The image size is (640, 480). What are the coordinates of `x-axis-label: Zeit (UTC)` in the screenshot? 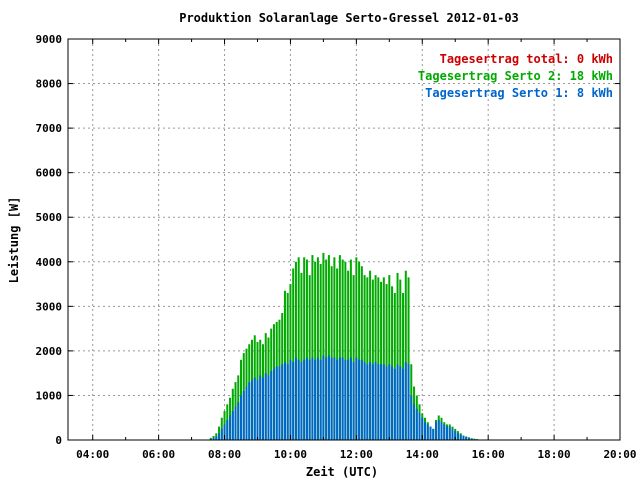 It's located at (342, 472).